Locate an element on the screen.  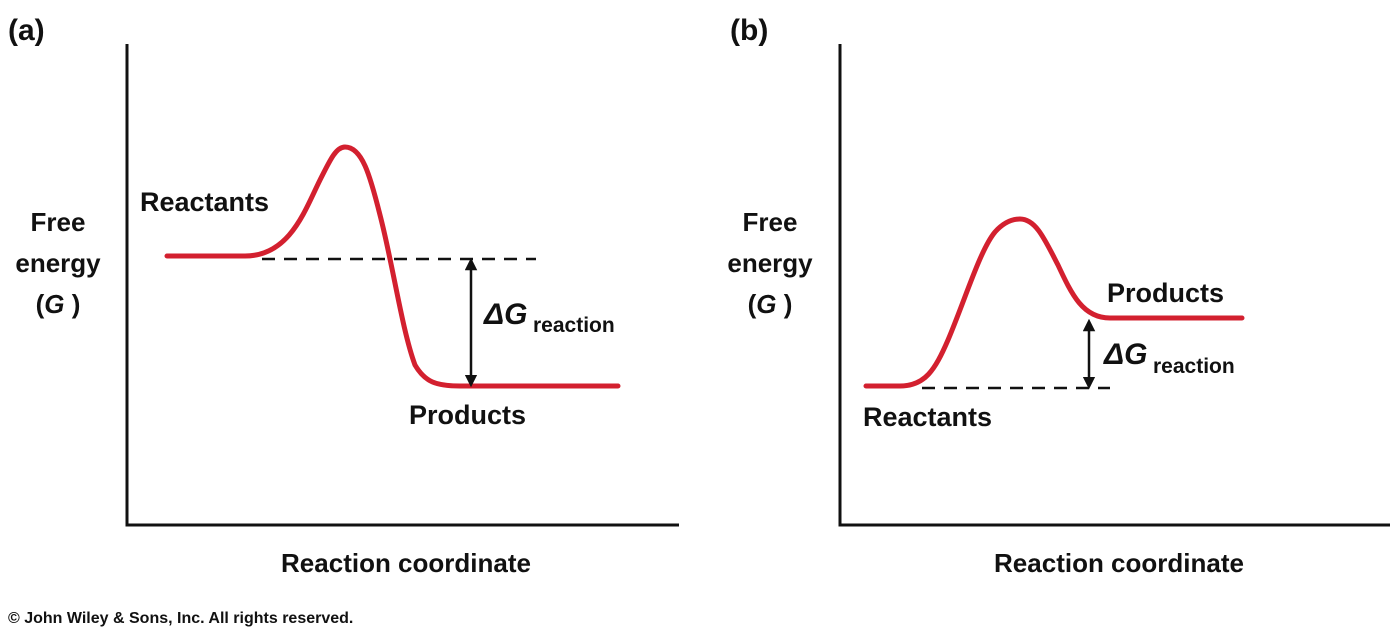
panel-b-ylabel-line1: Free is located at coordinates (770, 222).